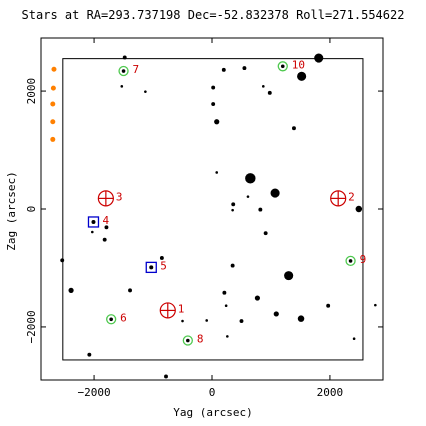 The height and width of the screenshot is (426, 426). I want to click on y-tick-label: 2000, so click(31, 91).